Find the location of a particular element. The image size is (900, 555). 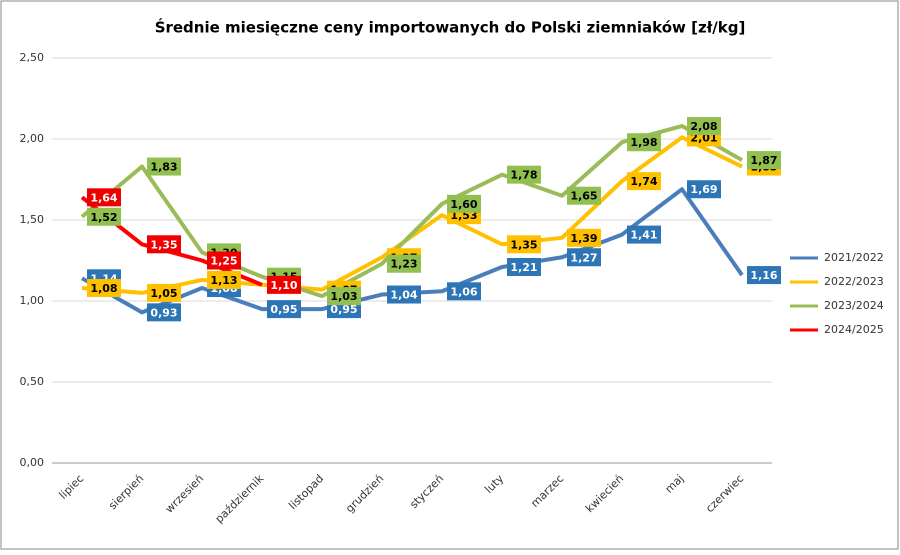

value-label: 1,03 is located at coordinates (343, 296).